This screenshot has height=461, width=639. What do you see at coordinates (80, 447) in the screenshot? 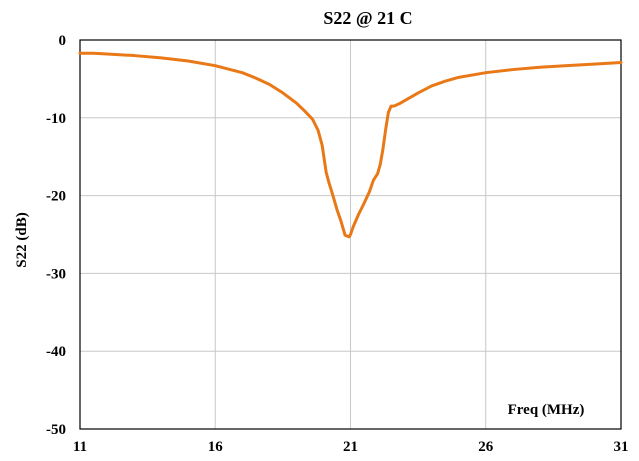
I see `x-tick-label: 11` at bounding box center [80, 447].